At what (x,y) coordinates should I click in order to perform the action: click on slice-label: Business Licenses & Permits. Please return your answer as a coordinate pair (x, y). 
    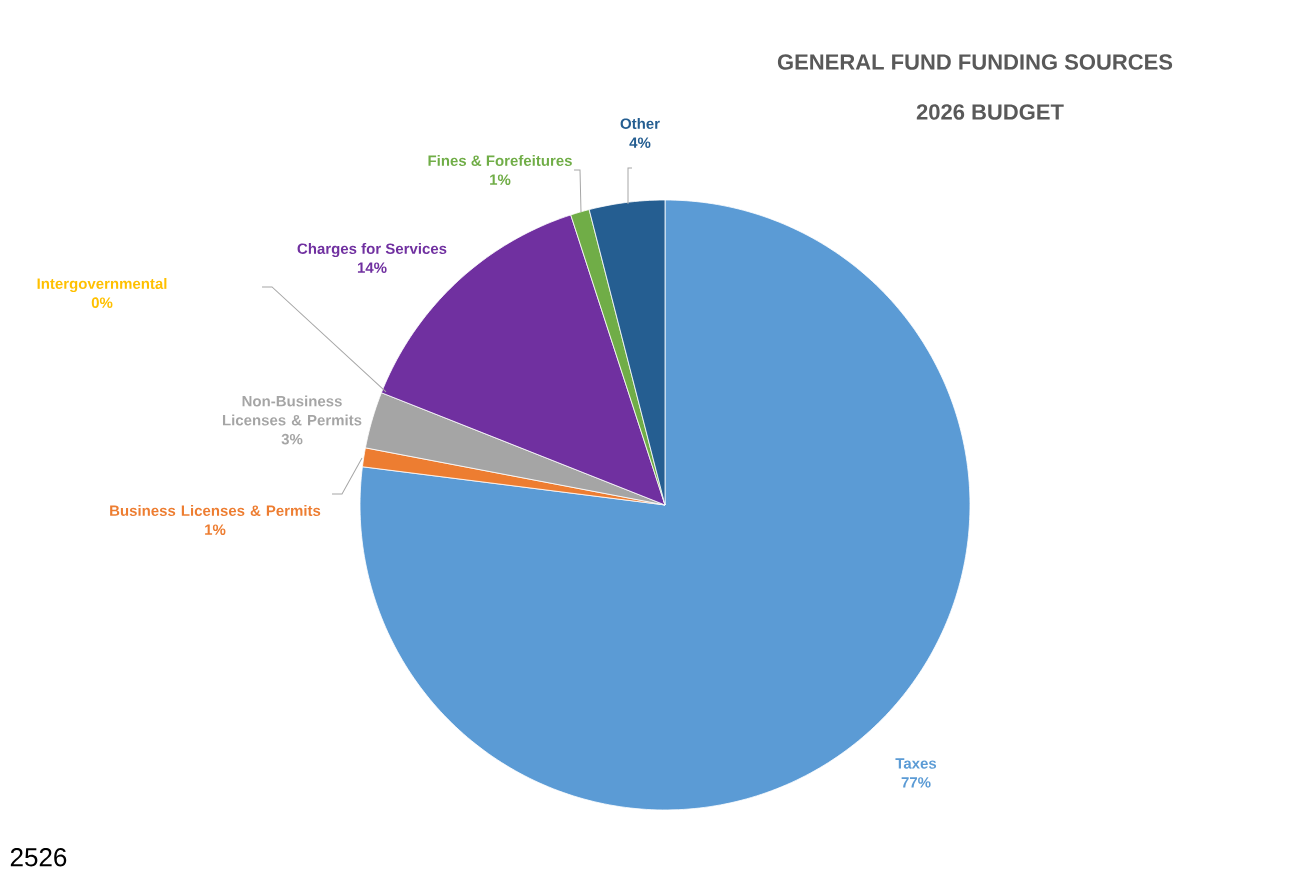
    Looking at the image, I should click on (215, 510).